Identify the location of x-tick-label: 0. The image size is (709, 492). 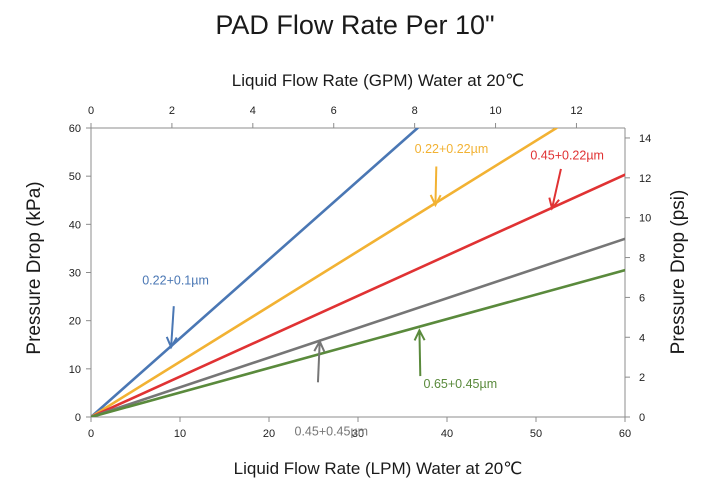
(91, 434).